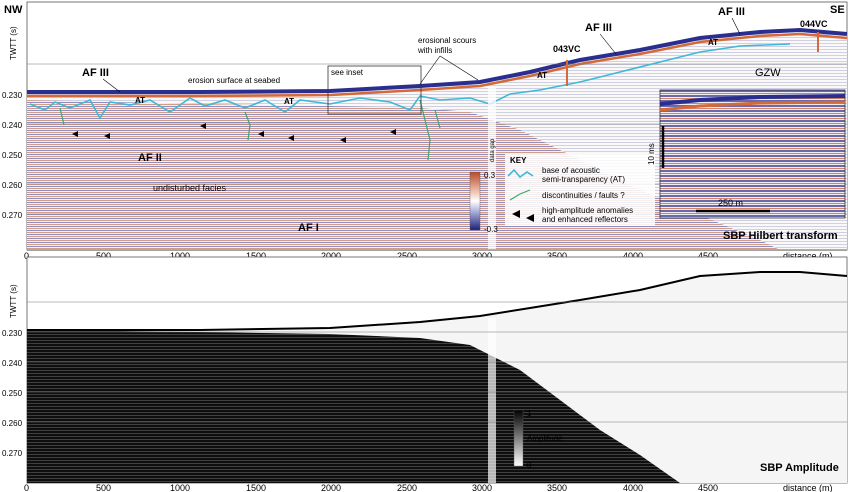 The height and width of the screenshot is (492, 850). I want to click on top-colorbar, so click(475, 201).